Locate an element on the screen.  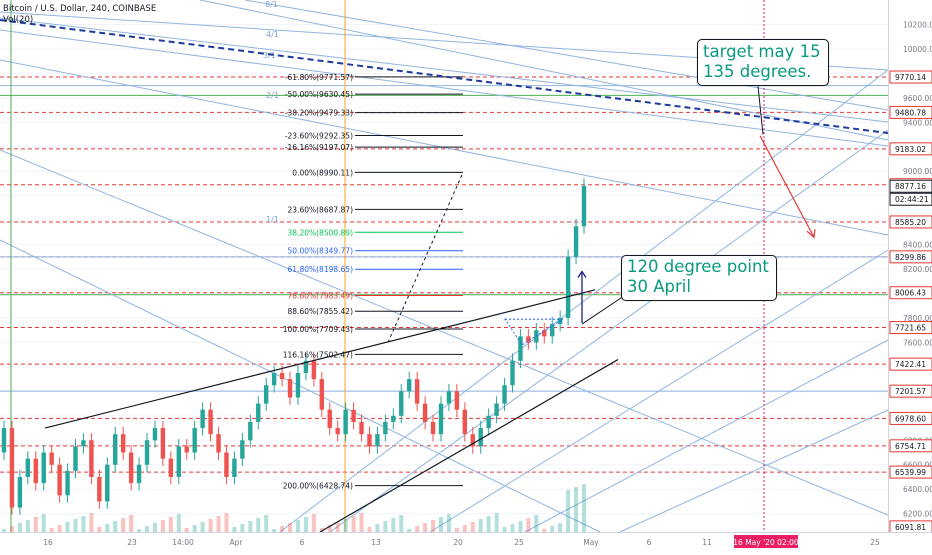
price-tick-label: 6400.00 is located at coordinates (917, 489).